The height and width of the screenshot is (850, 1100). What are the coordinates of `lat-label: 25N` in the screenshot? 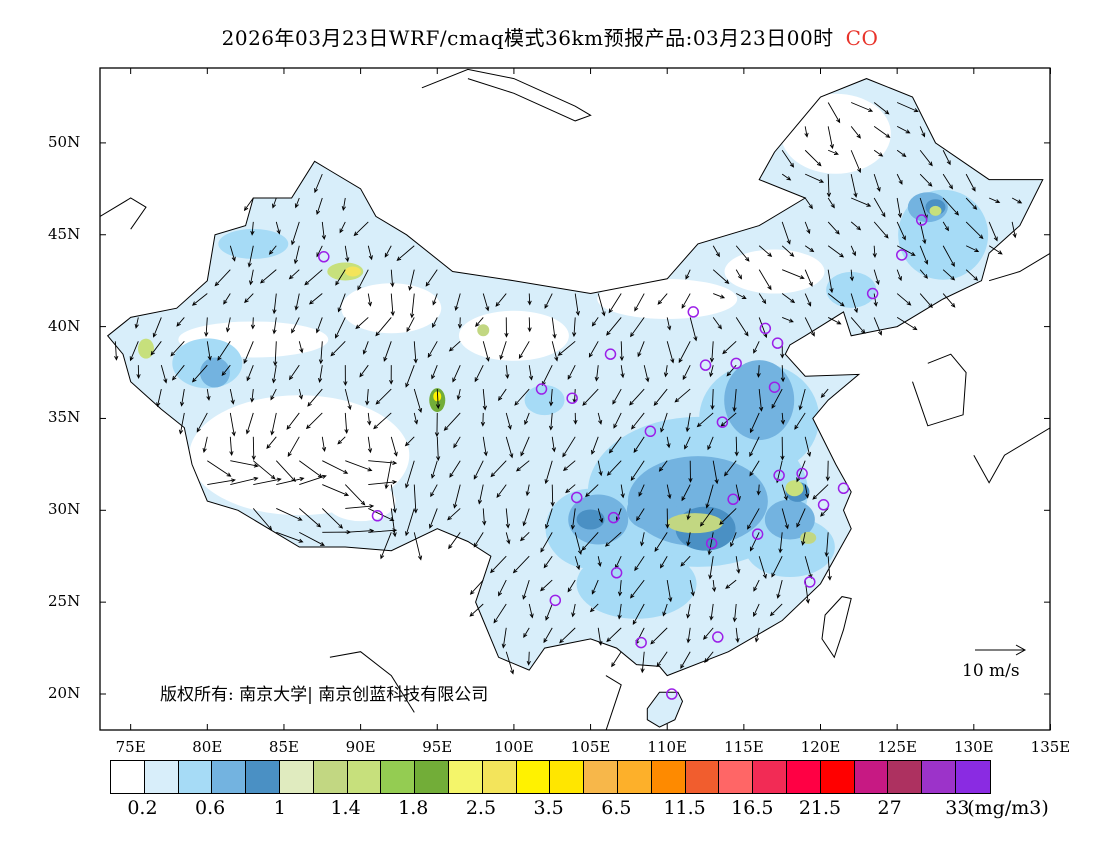 It's located at (64, 601).